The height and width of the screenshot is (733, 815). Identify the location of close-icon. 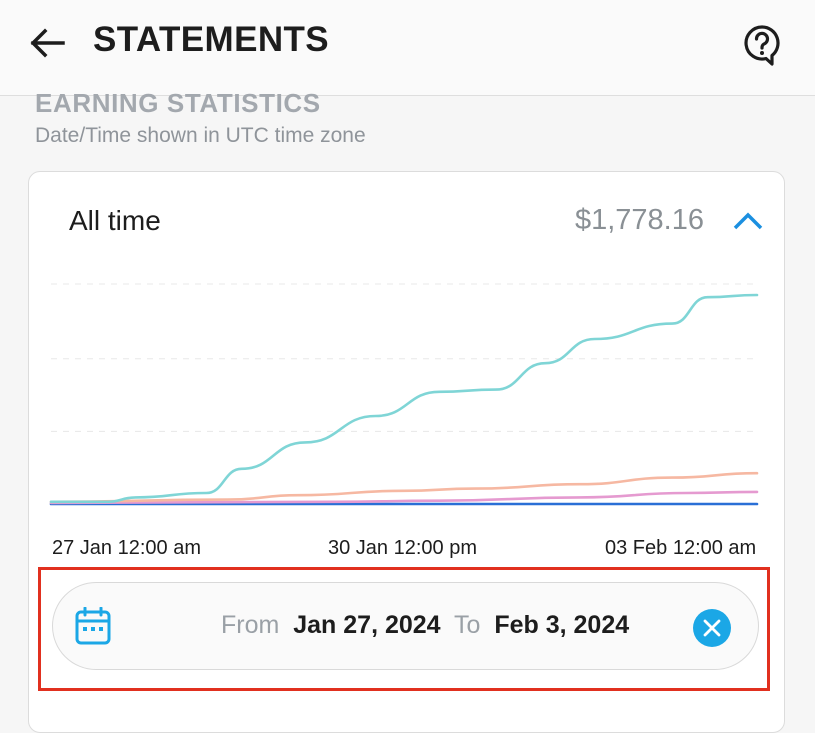
(712, 628).